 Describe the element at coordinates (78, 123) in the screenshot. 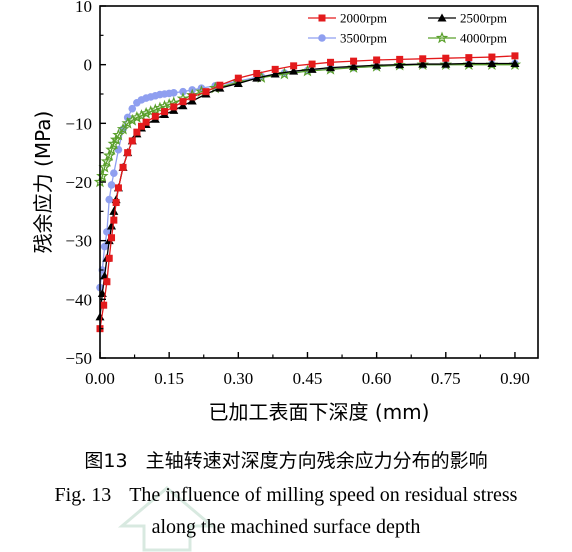

I see `y-tick-label: −10` at that location.